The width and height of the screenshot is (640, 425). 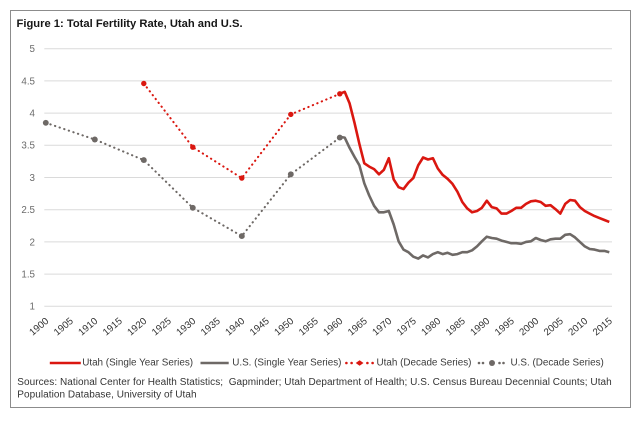 I want to click on svg-text: Utah (Decade Series), so click(x=424, y=363).